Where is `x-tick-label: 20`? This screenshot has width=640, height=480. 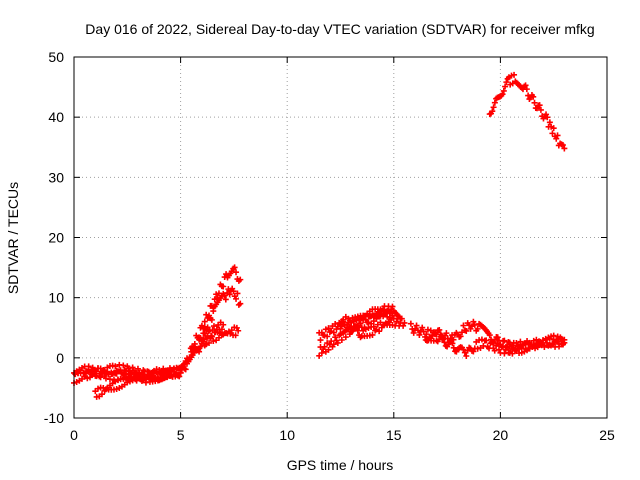 x-tick-label: 20 is located at coordinates (501, 435).